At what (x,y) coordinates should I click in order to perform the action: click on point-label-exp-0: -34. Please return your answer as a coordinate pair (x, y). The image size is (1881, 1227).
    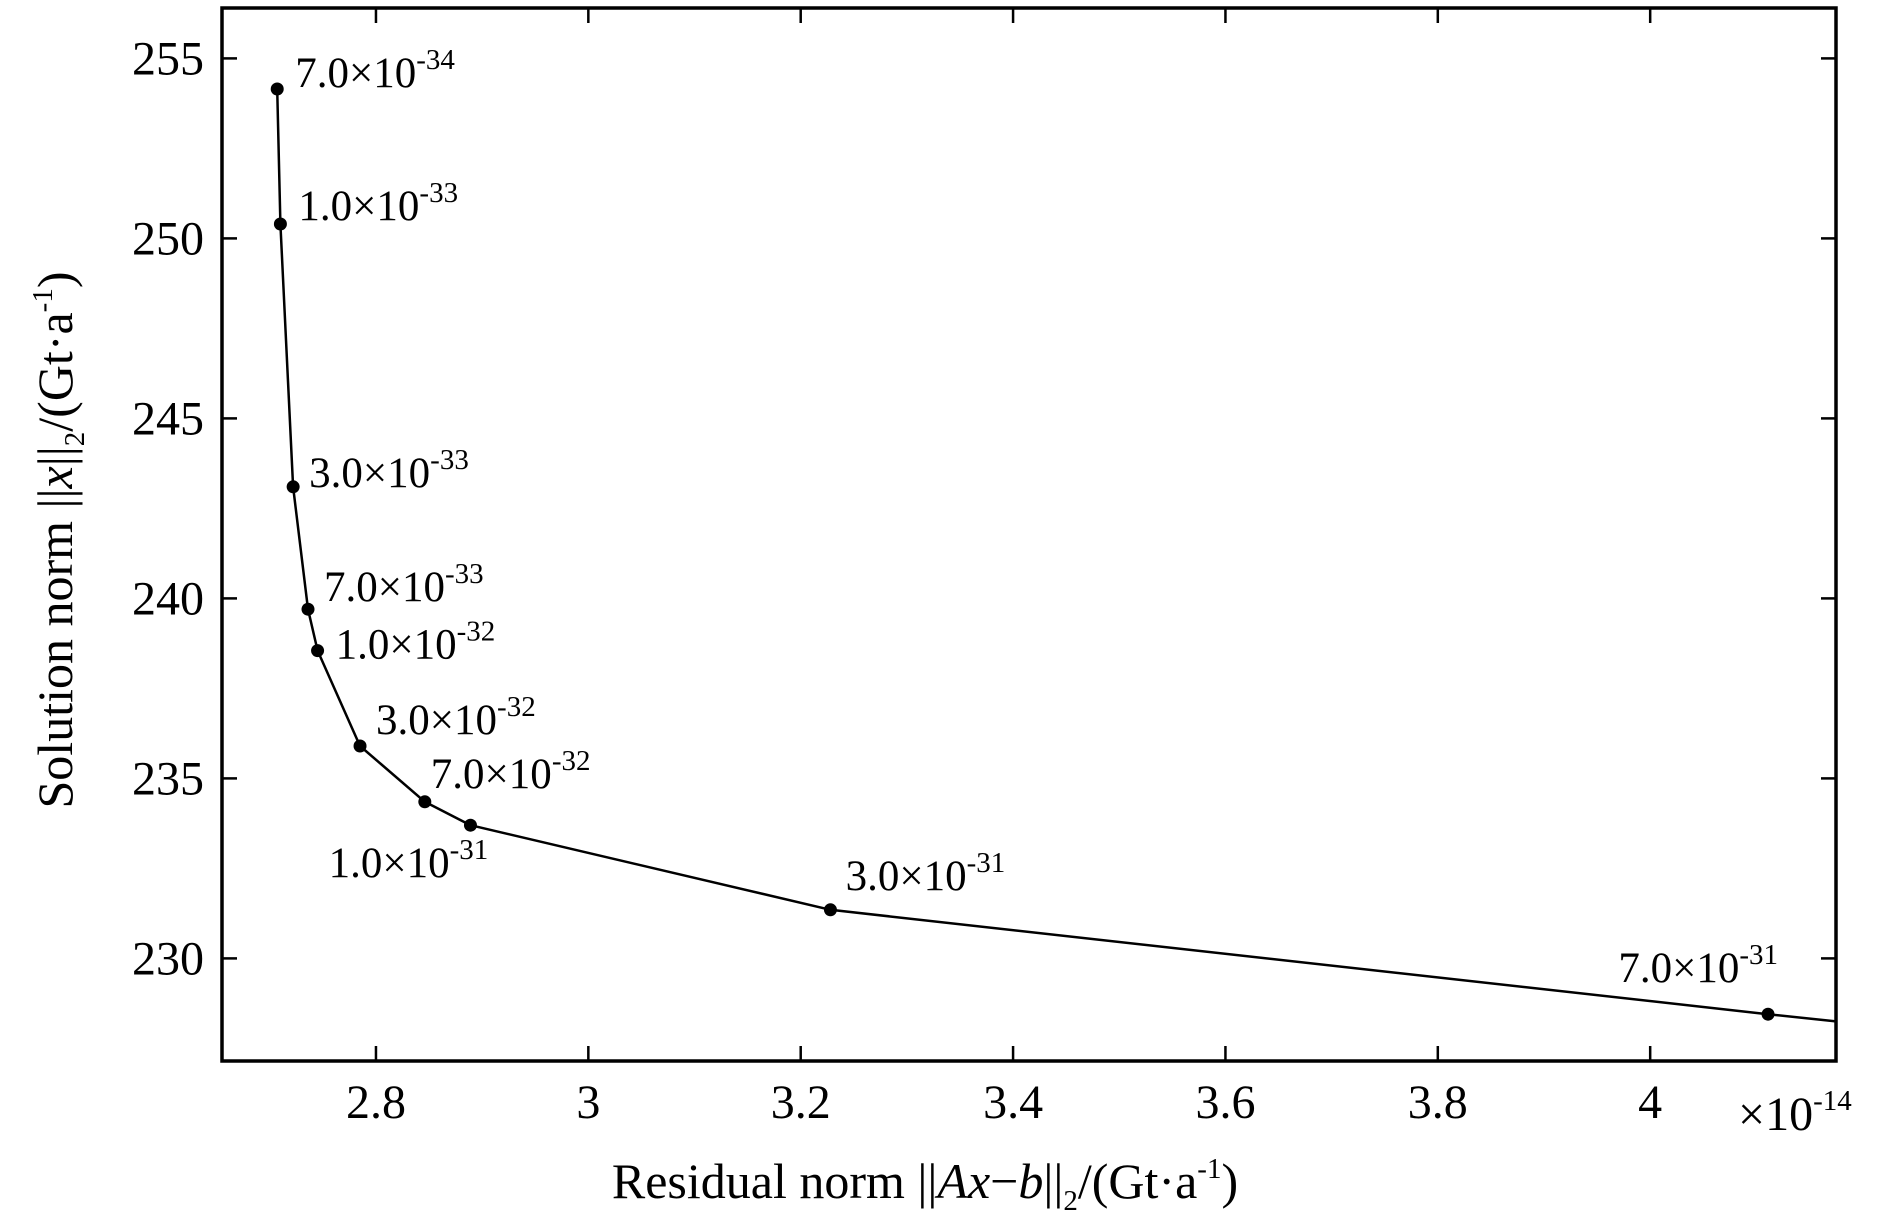
    Looking at the image, I should click on (435, 60).